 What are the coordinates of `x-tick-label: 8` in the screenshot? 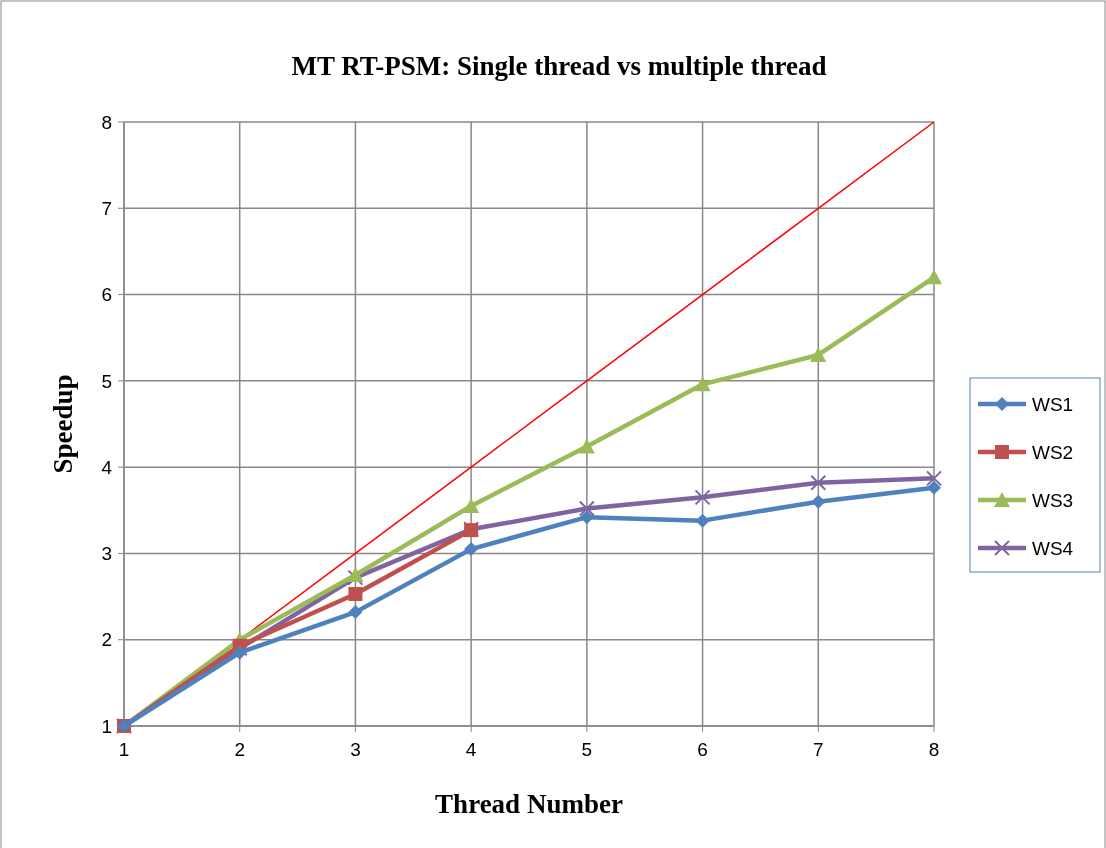 It's located at (934, 749).